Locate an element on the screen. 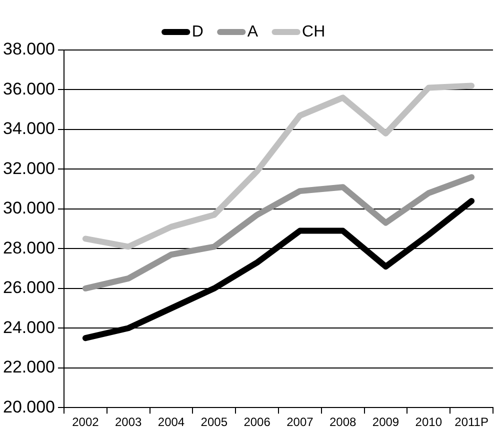 This screenshot has height=432, width=497. x-tick-label: 2006 is located at coordinates (257, 422).